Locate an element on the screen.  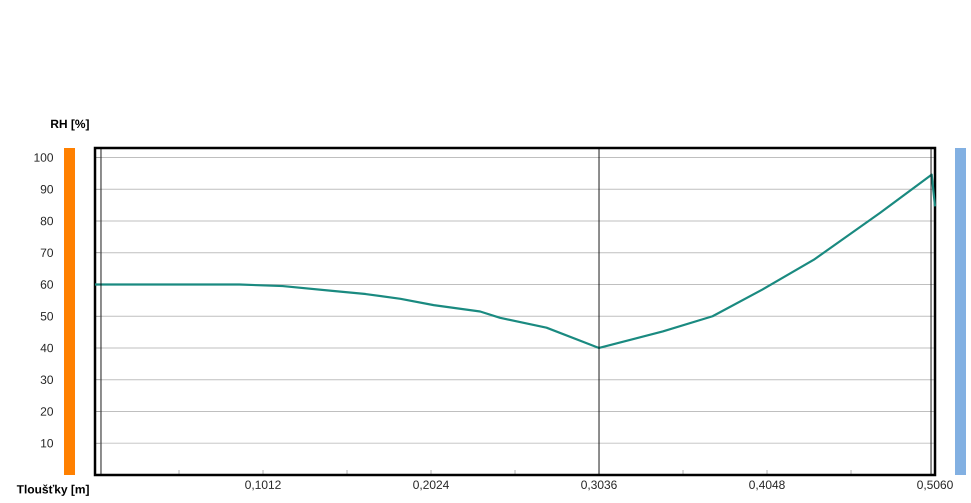
y-tick-label: 90 is located at coordinates (47, 189).